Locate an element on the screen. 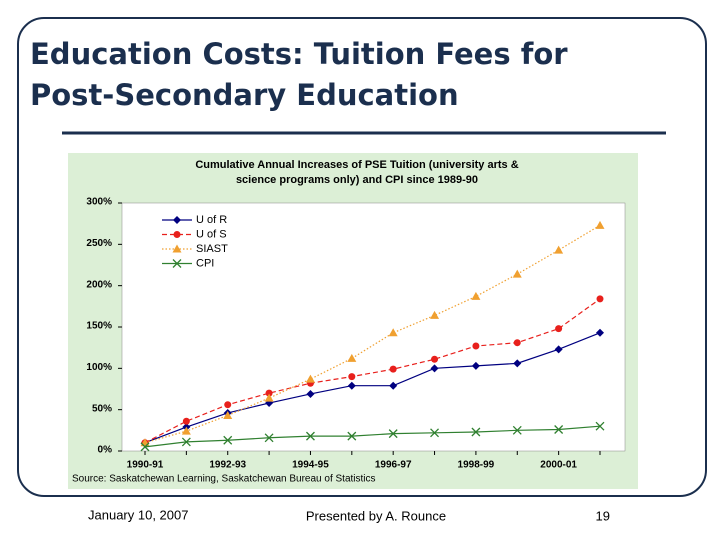  x-tick-label: 2000-01 is located at coordinates (558, 465).